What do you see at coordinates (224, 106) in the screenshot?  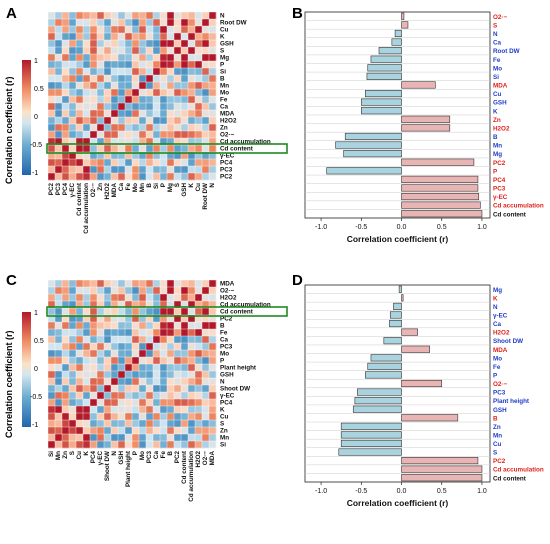 I see `heatmap-row-label: Ca` at bounding box center [224, 106].